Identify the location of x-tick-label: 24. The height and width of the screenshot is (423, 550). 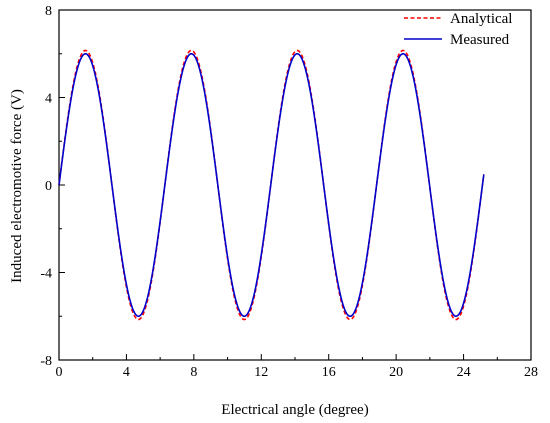
(464, 372).